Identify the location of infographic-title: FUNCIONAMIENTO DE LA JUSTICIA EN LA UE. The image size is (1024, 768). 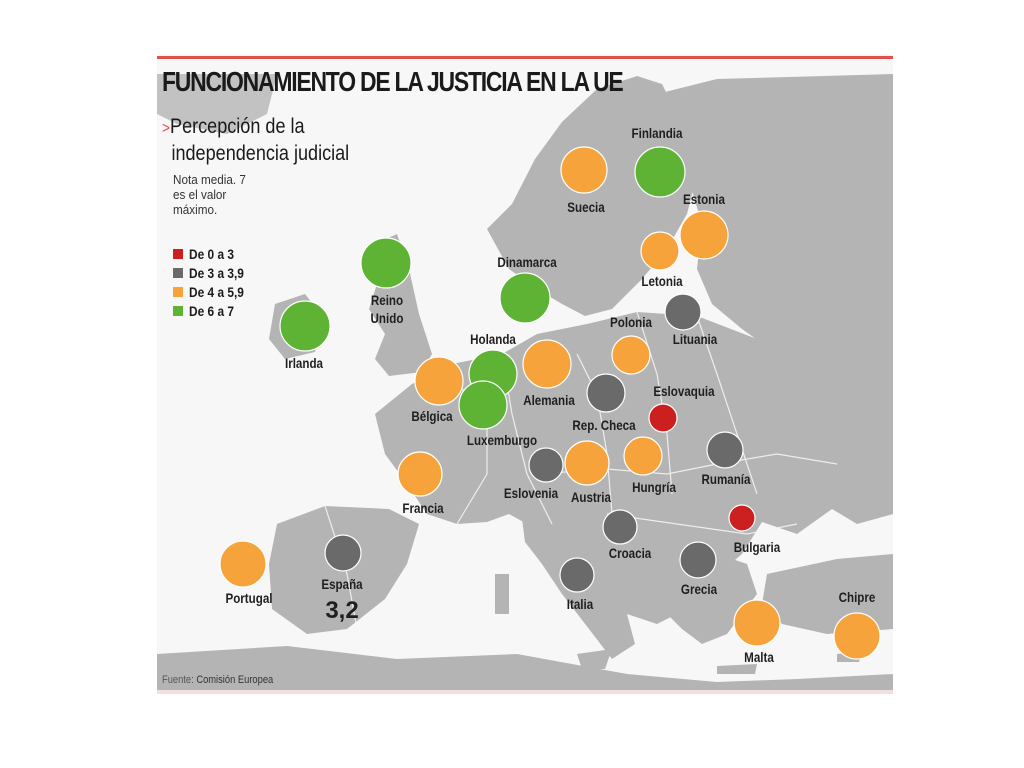
(393, 81).